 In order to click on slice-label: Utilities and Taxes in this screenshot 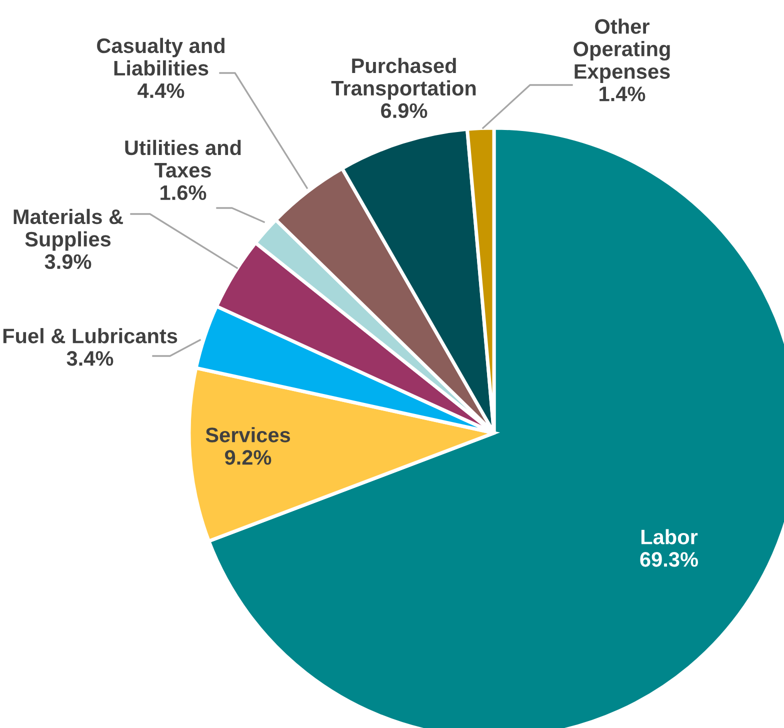, I will do `click(183, 159)`.